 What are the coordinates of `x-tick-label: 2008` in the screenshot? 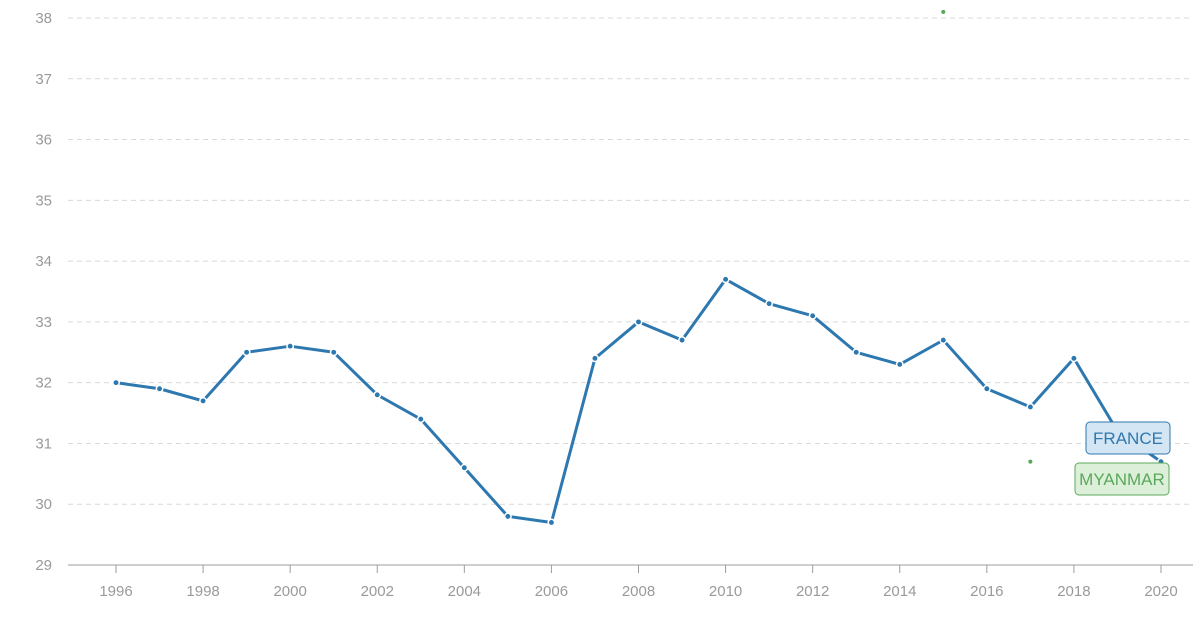 It's located at (638, 591).